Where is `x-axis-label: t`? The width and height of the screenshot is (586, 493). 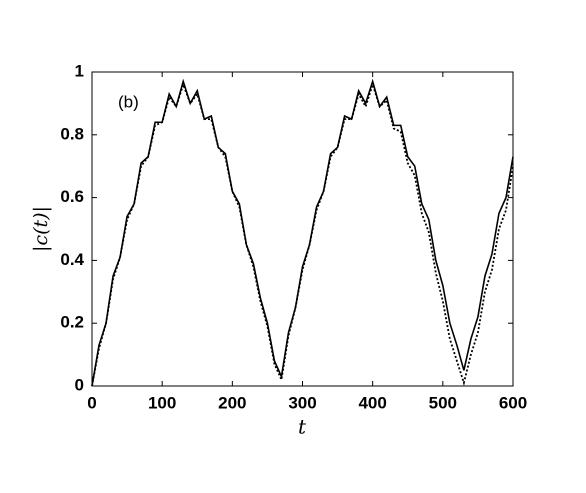
x-axis-label: t is located at coordinates (302, 427).